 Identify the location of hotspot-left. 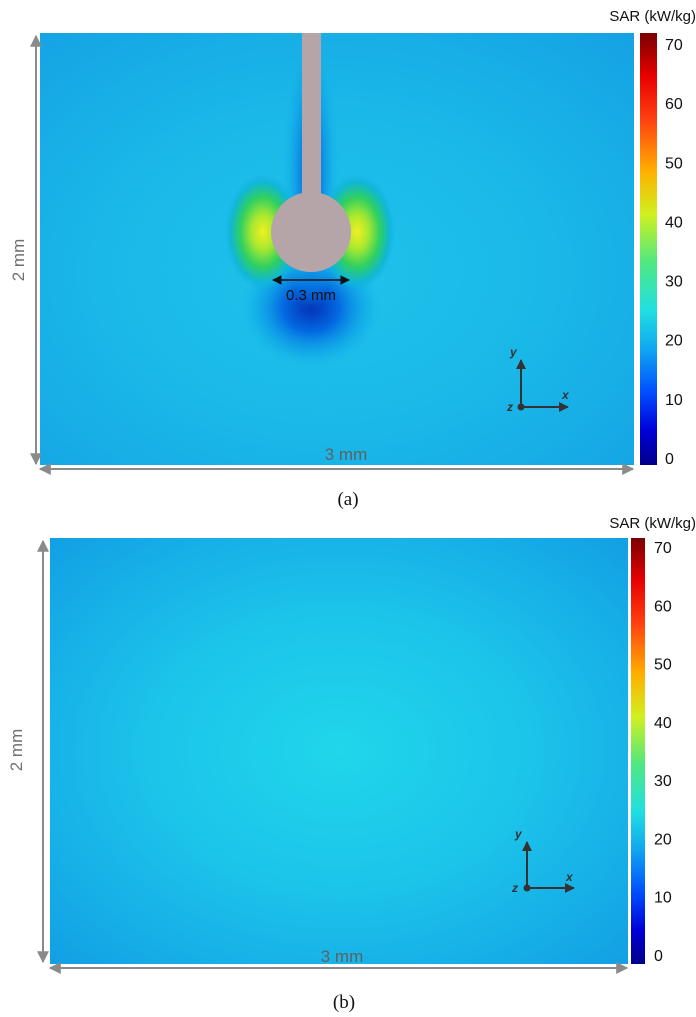
(263, 232).